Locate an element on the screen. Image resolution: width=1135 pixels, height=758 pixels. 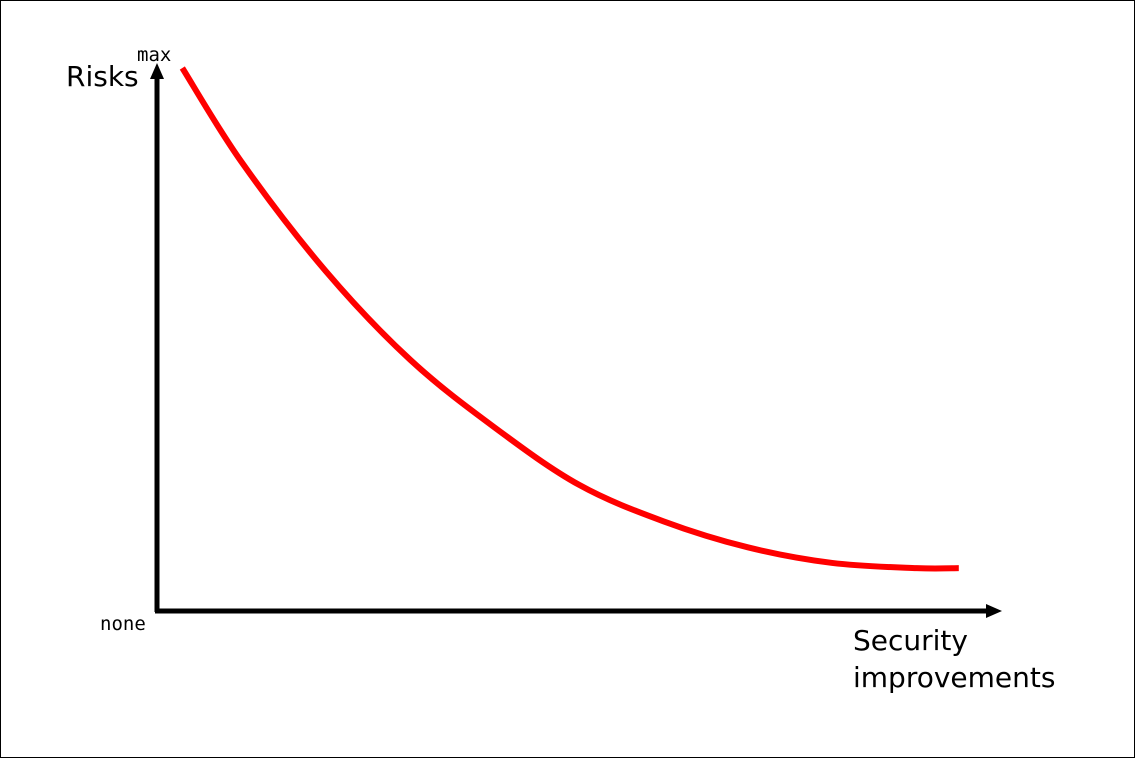
x-axis-label-line-2: improvements is located at coordinates (954, 677).